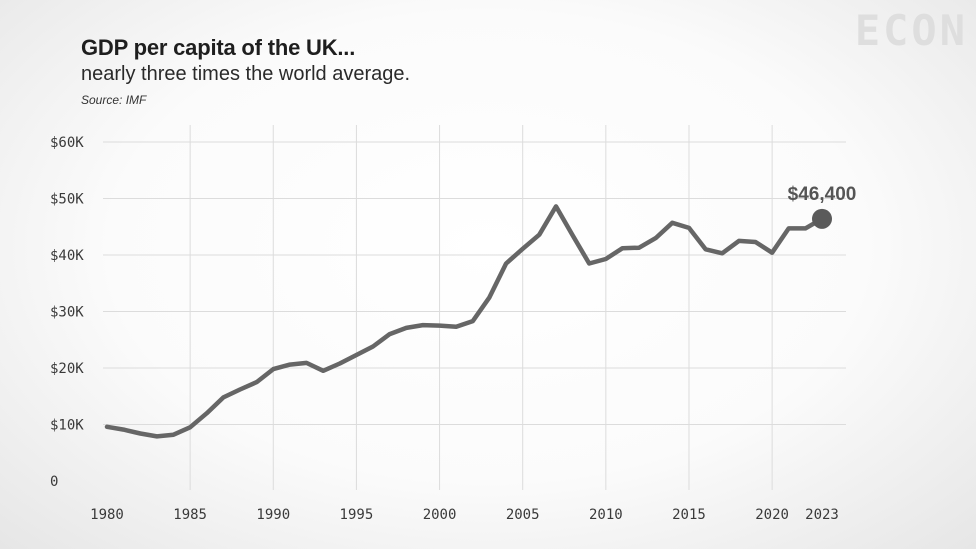 The width and height of the screenshot is (976, 549). What do you see at coordinates (114, 100) in the screenshot?
I see `chart-source: Source: IMF` at bounding box center [114, 100].